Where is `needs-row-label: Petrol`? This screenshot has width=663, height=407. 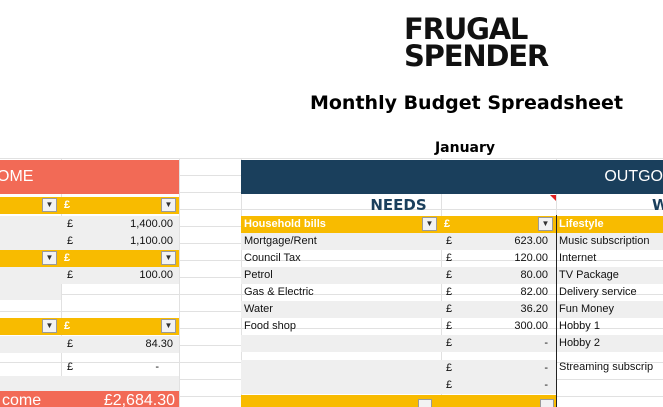 needs-row-label: Petrol is located at coordinates (341, 275).